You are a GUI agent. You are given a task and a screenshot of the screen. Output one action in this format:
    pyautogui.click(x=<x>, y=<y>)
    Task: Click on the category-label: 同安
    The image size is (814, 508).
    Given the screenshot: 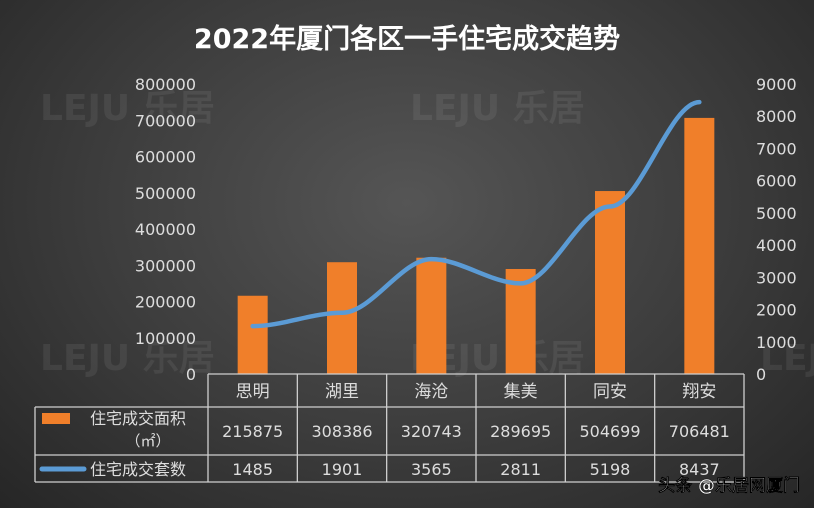 What is the action you would take?
    pyautogui.click(x=610, y=392)
    